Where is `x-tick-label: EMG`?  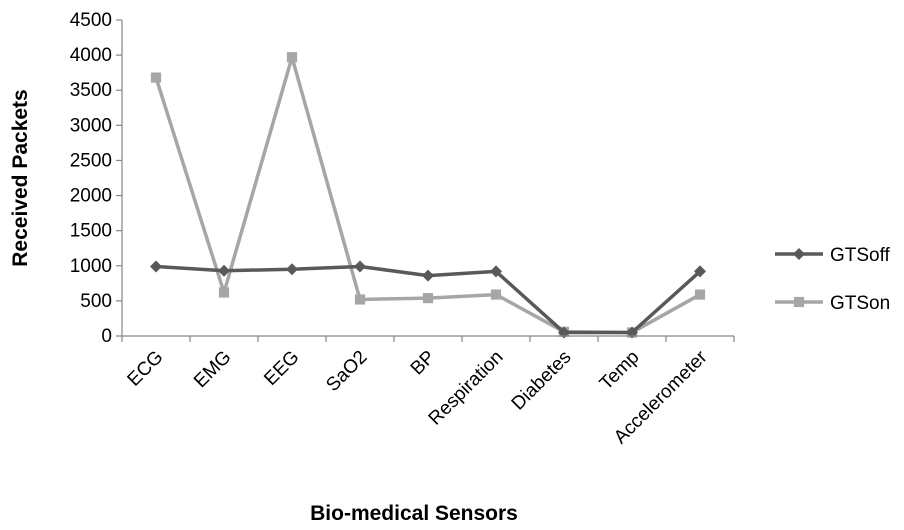
x-tick-label: EMG is located at coordinates (212, 369).